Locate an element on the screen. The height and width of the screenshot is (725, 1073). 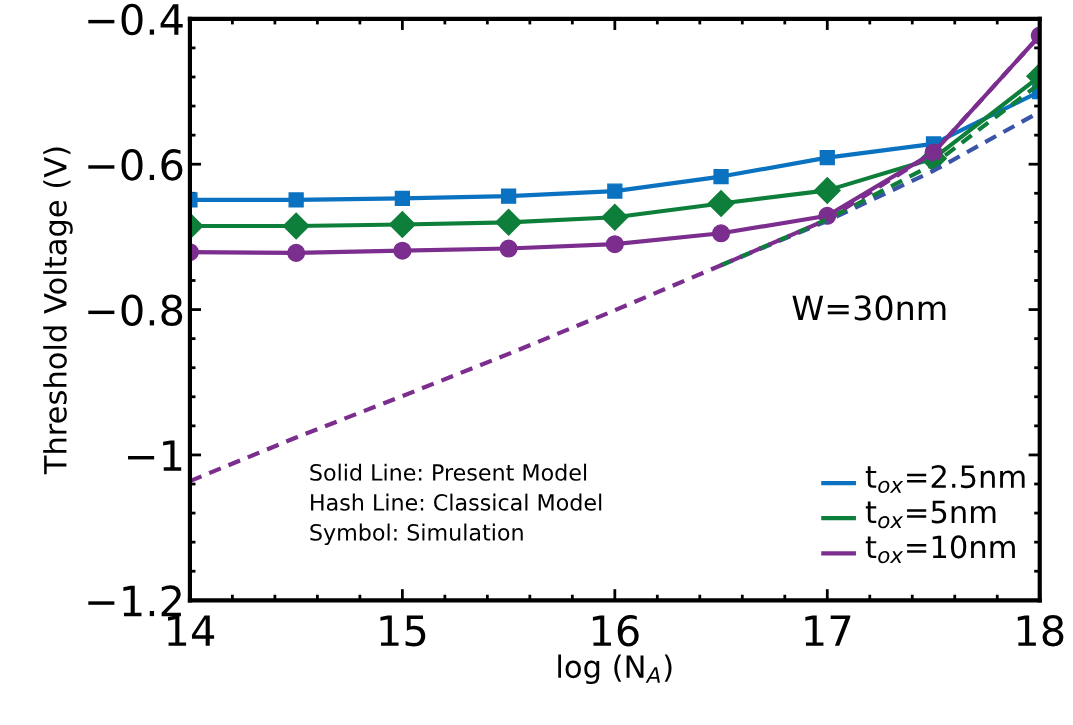
y-axis-title: Threshold Voltage (V) is located at coordinates (58, 311).